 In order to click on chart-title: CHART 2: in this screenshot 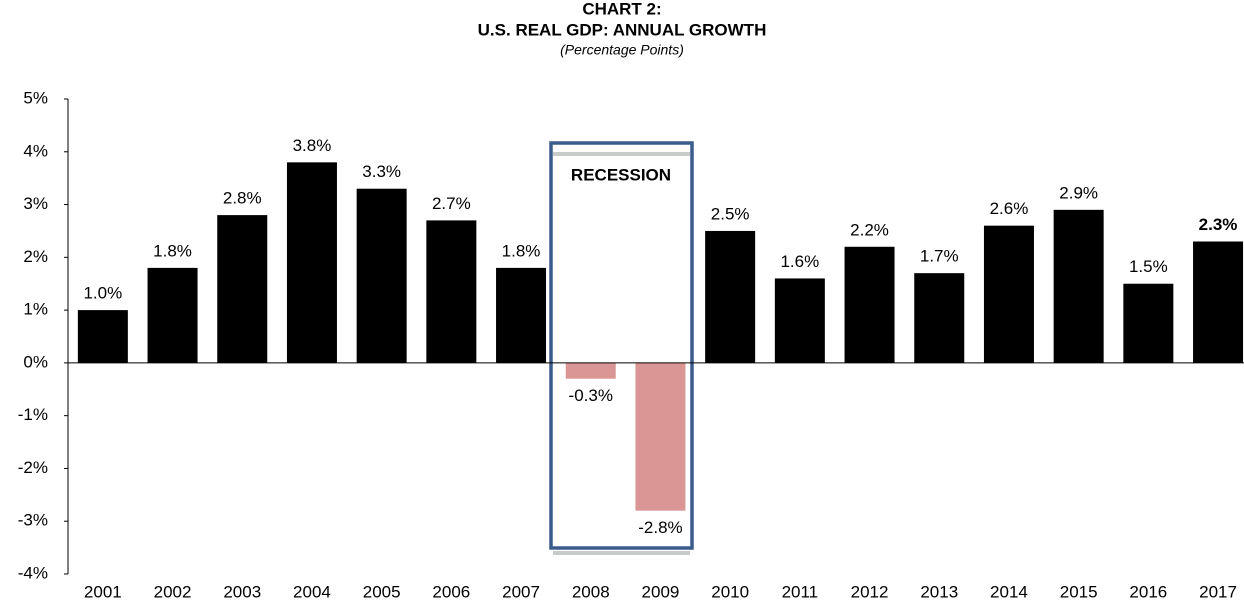, I will do `click(621, 9)`.